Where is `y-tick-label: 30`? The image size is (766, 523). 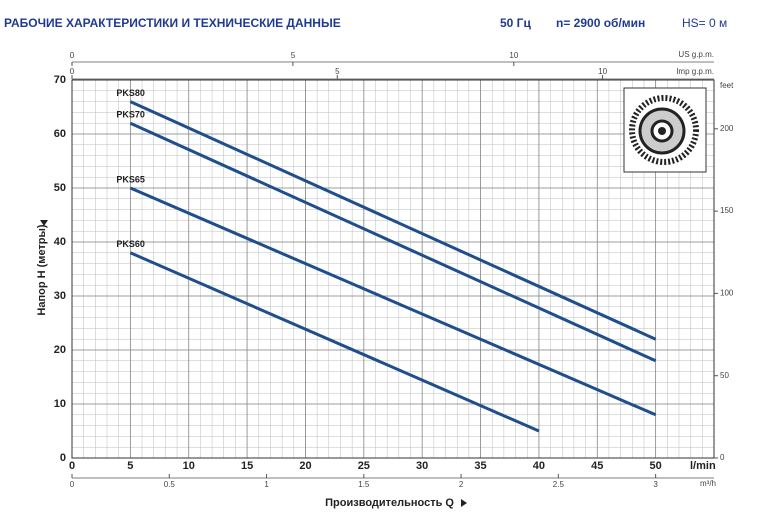 y-tick-label: 30 is located at coordinates (60, 296).